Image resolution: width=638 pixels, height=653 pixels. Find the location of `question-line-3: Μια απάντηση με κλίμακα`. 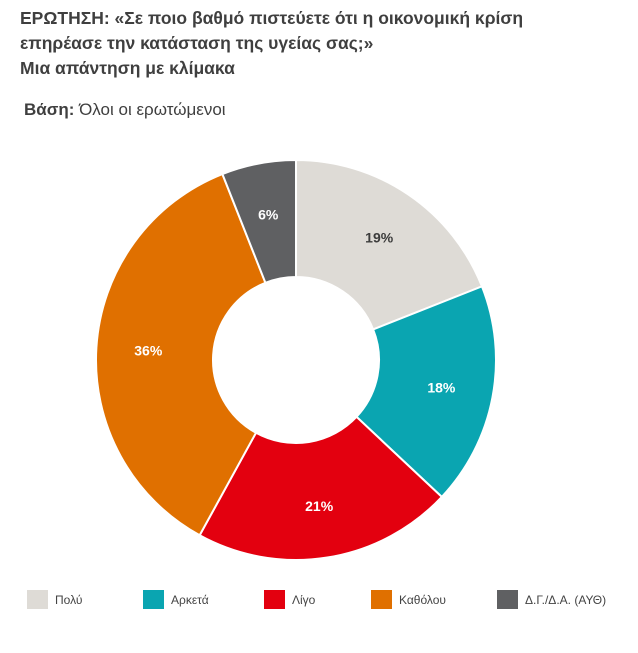

question-line-3: Μια απάντηση με κλίμακα is located at coordinates (127, 68).